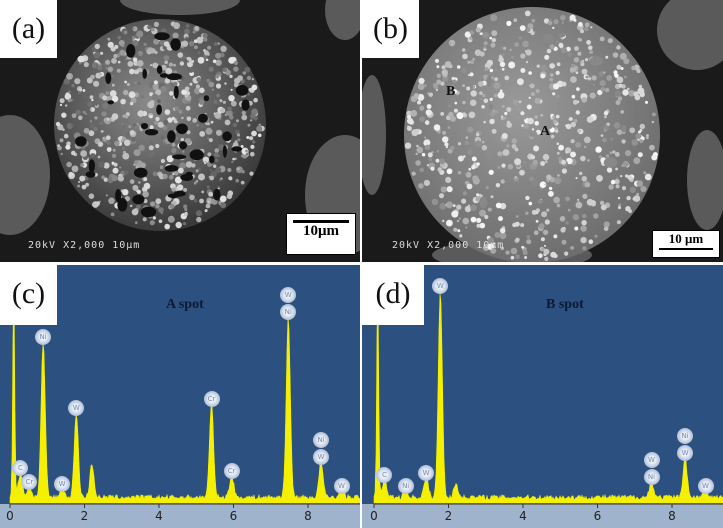 This screenshot has height=528, width=723. I want to click on element-label-c: C, so click(384, 475).